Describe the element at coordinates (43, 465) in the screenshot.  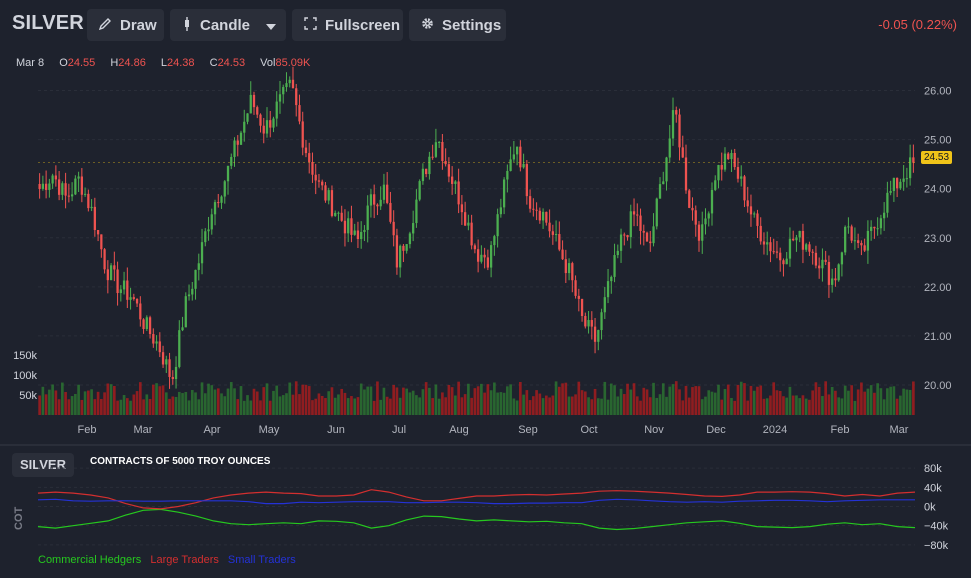
I see `cot-symbol-badge: SILVER` at that location.